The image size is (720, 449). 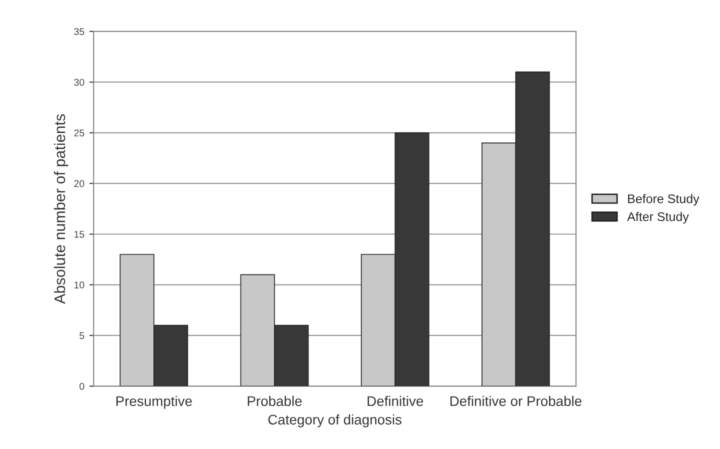 What do you see at coordinates (335, 421) in the screenshot?
I see `x-axis-title: Category of diagnosis` at bounding box center [335, 421].